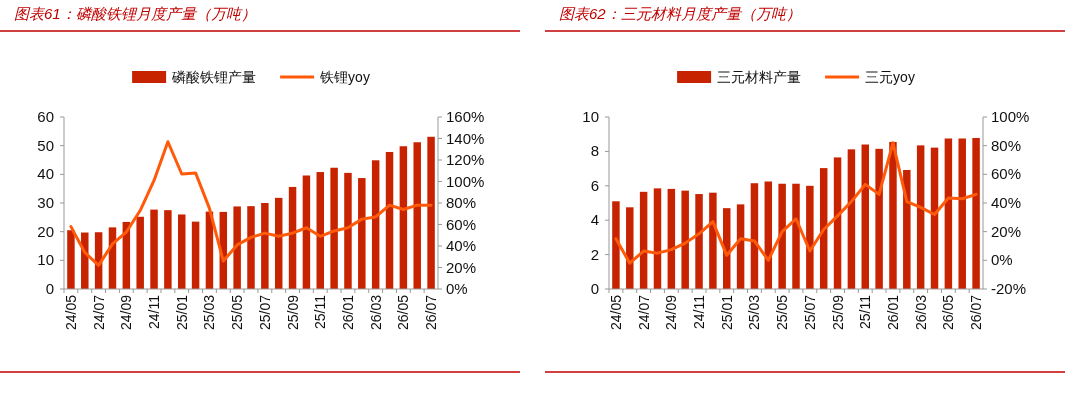 Image resolution: width=1065 pixels, height=398 pixels. What do you see at coordinates (45, 231) in the screenshot?
I see `y-tick-label: 20` at bounding box center [45, 231].